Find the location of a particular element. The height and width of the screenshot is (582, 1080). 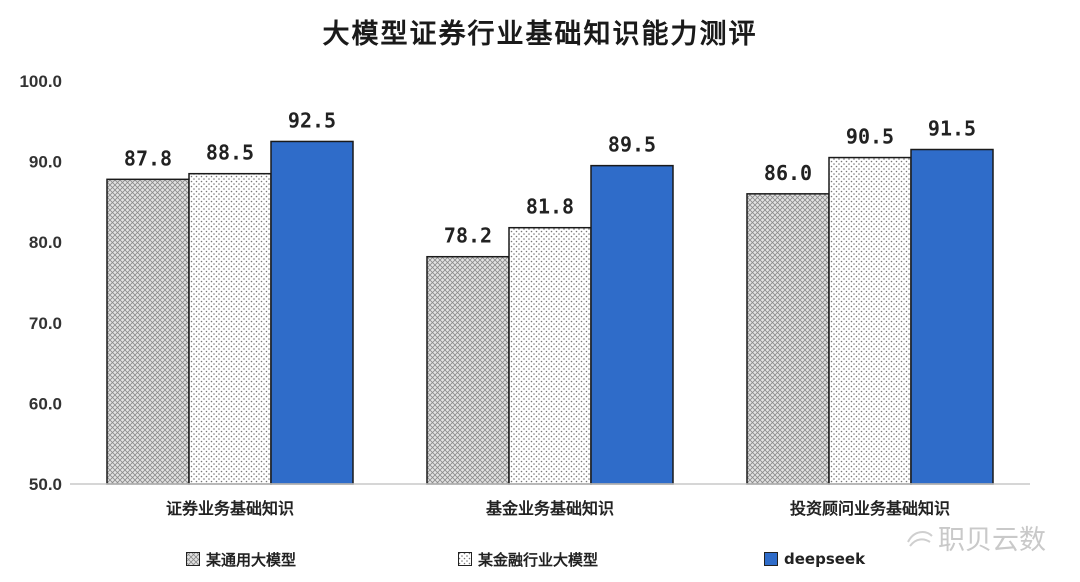

legend: 某通用大模型 某金融行业大模型 deepseek is located at coordinates (540, 559).